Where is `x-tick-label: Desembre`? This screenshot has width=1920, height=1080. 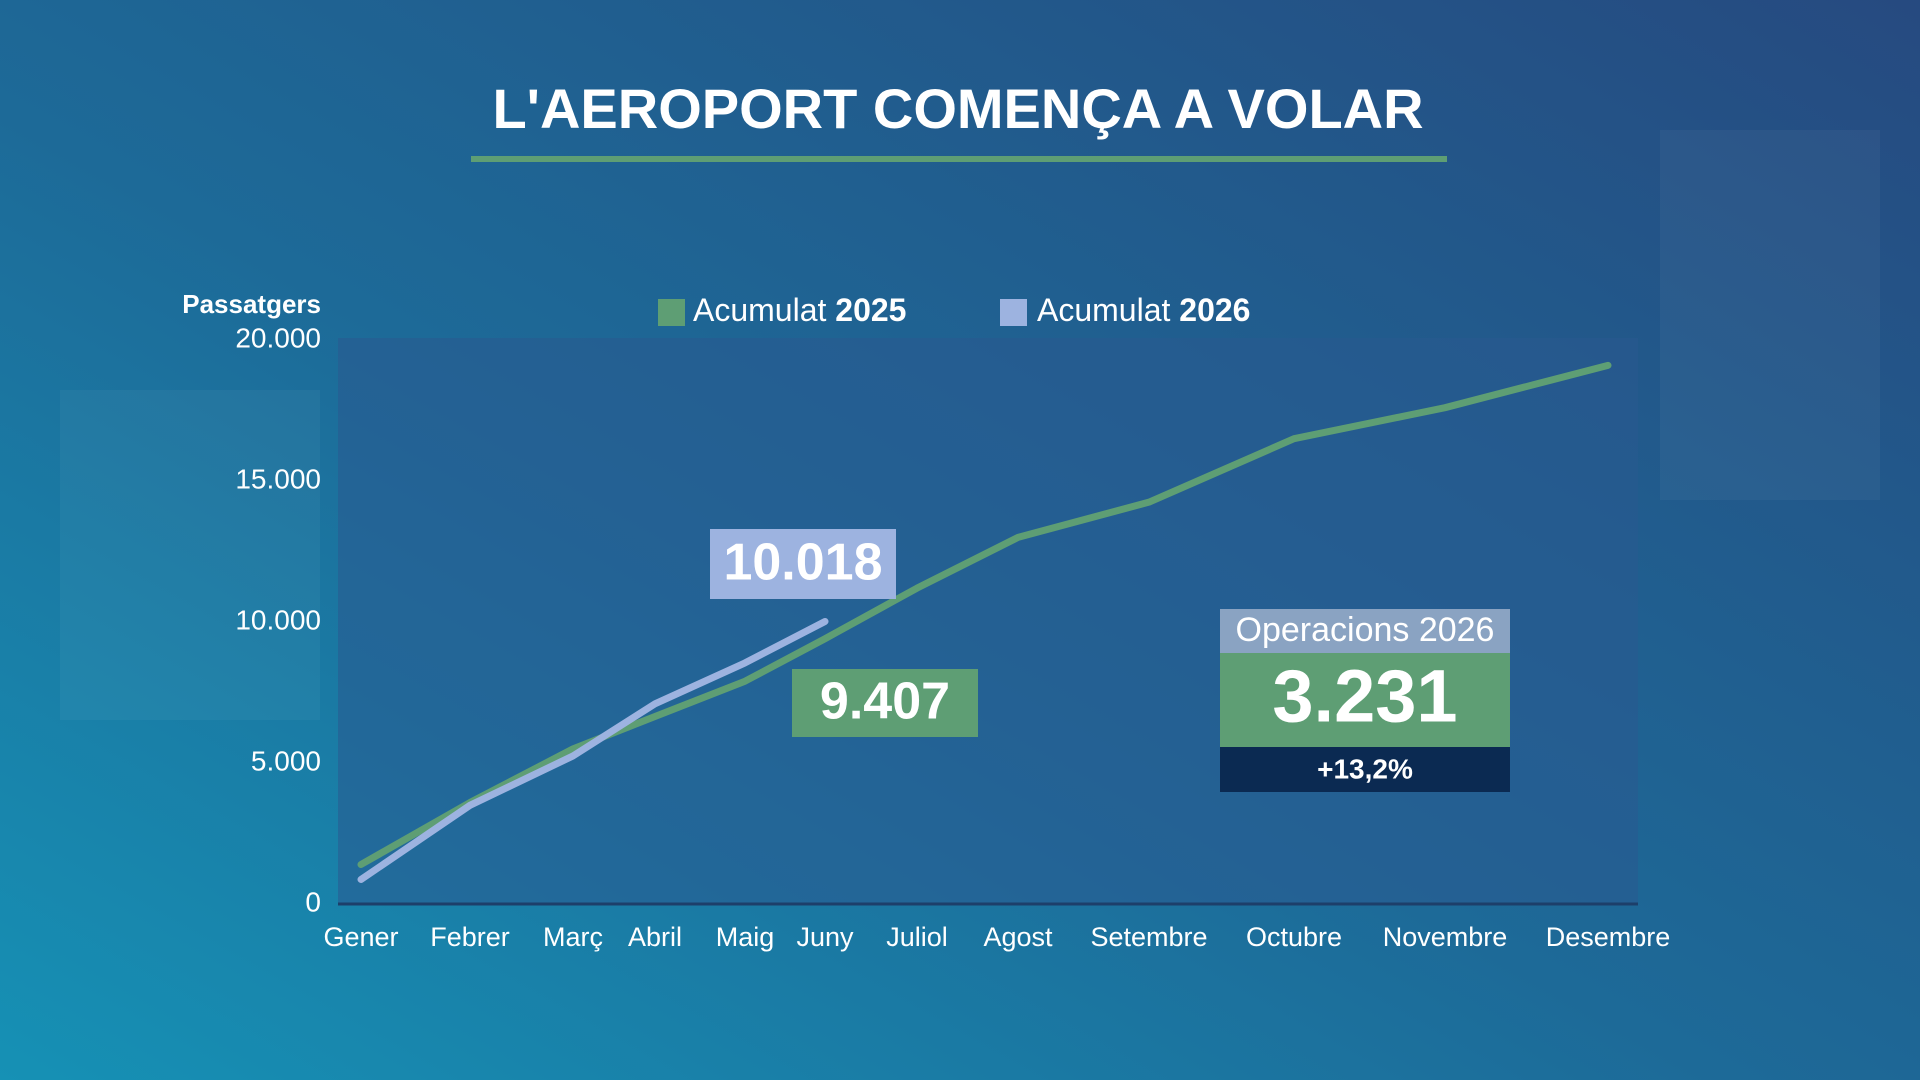 x-tick-label: Desembre is located at coordinates (1608, 937).